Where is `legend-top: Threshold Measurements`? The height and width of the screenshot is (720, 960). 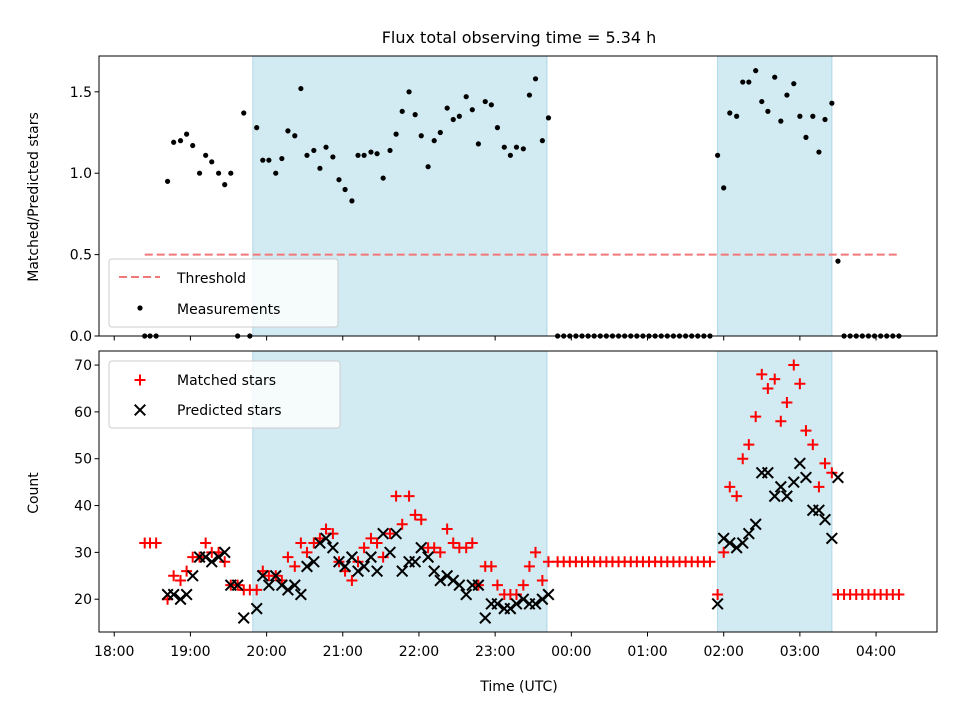
legend-top: Threshold Measurements is located at coordinates (223, 293).